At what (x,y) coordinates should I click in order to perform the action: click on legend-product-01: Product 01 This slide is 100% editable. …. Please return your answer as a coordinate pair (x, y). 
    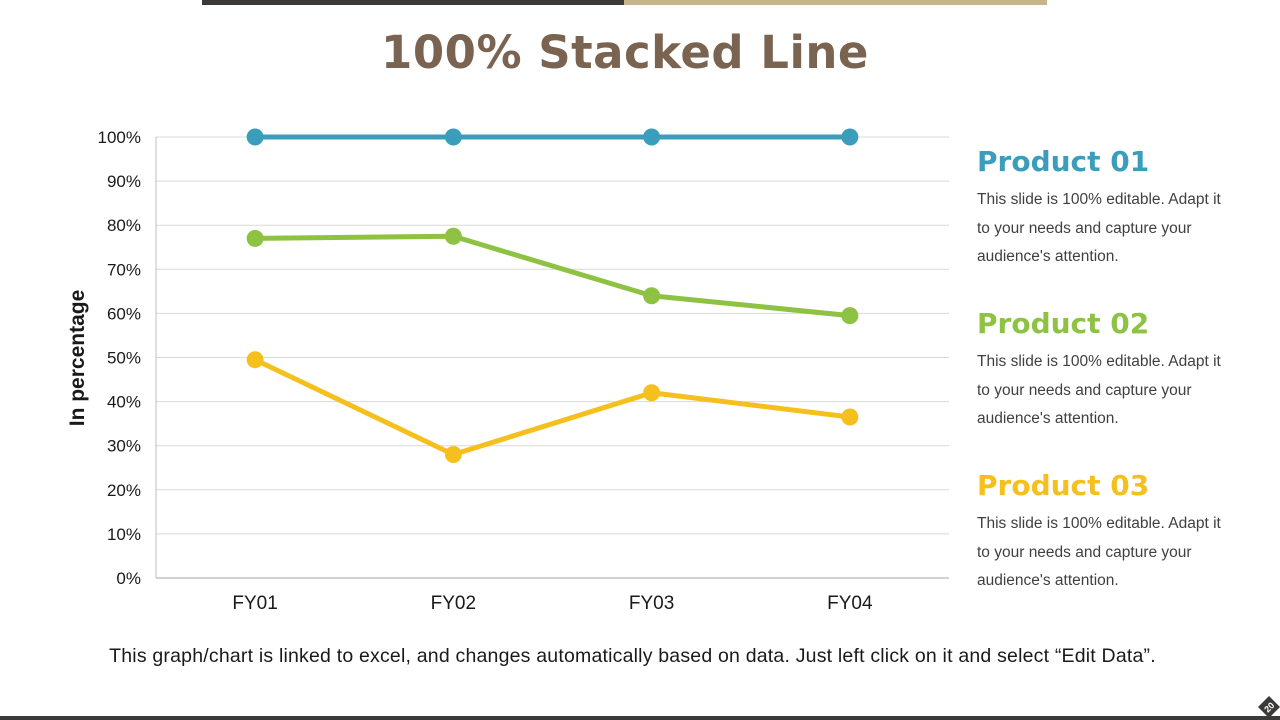
    Looking at the image, I should click on (1107, 208).